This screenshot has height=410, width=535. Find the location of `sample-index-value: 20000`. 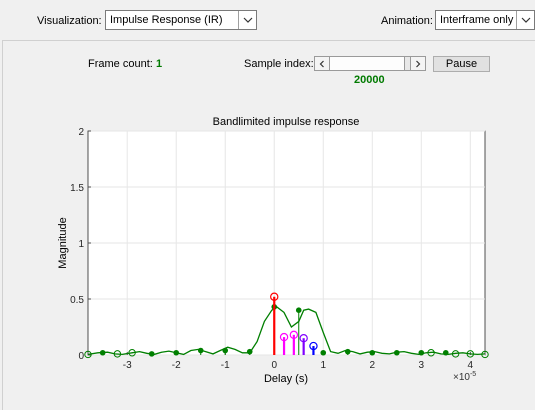

sample-index-value: 20000 is located at coordinates (369, 80).